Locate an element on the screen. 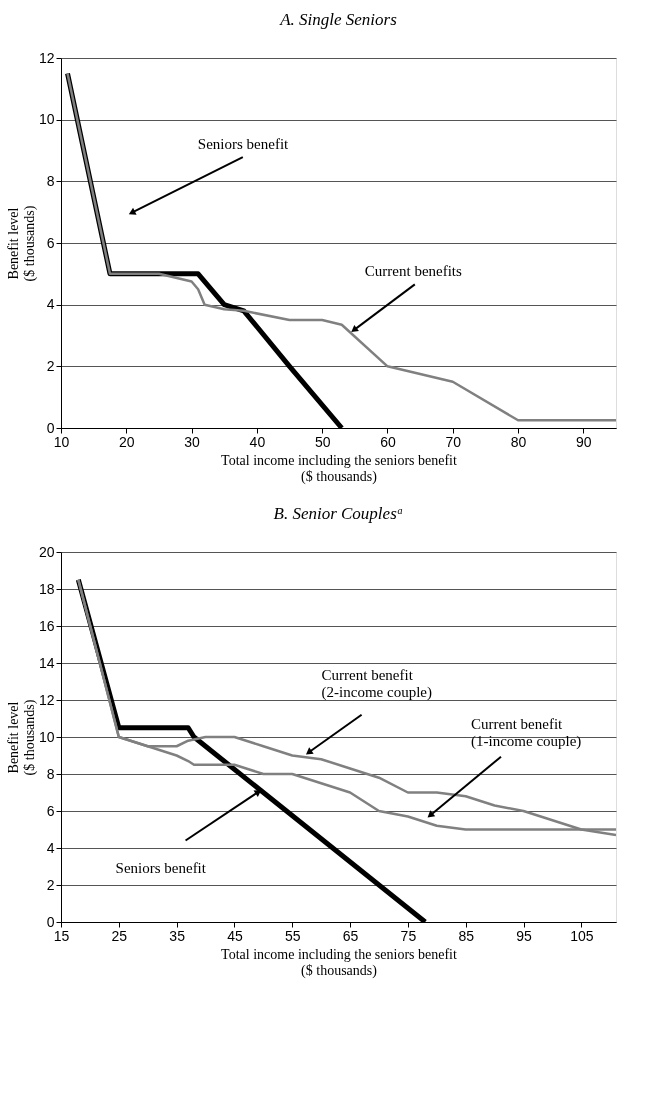  annotation: Current benefit (2-income couple) is located at coordinates (376, 683).